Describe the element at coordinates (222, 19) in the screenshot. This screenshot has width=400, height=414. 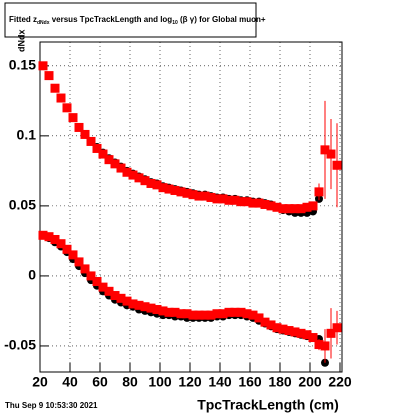
I see `title-part: (β γ) for Global muon+` at that location.